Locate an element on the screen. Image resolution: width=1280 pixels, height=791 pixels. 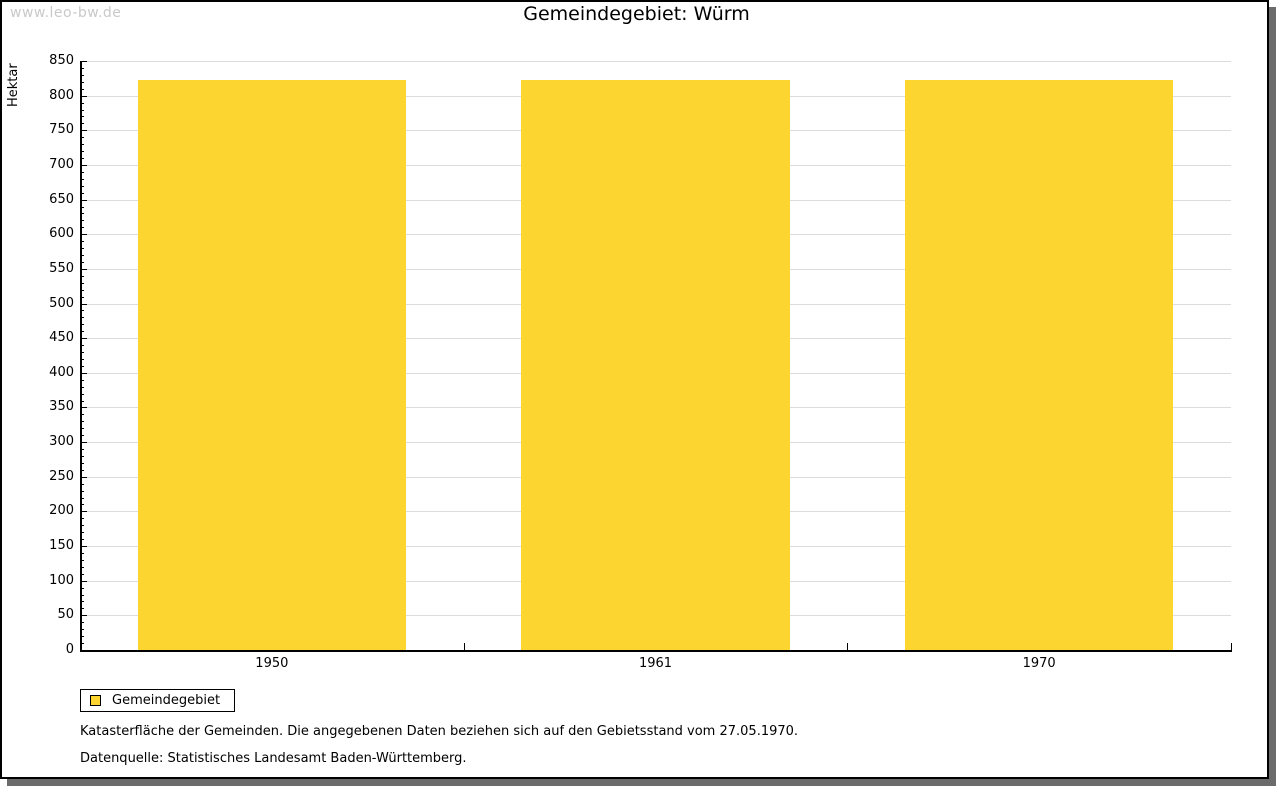
y-tick-label: 500 is located at coordinates (61, 303).